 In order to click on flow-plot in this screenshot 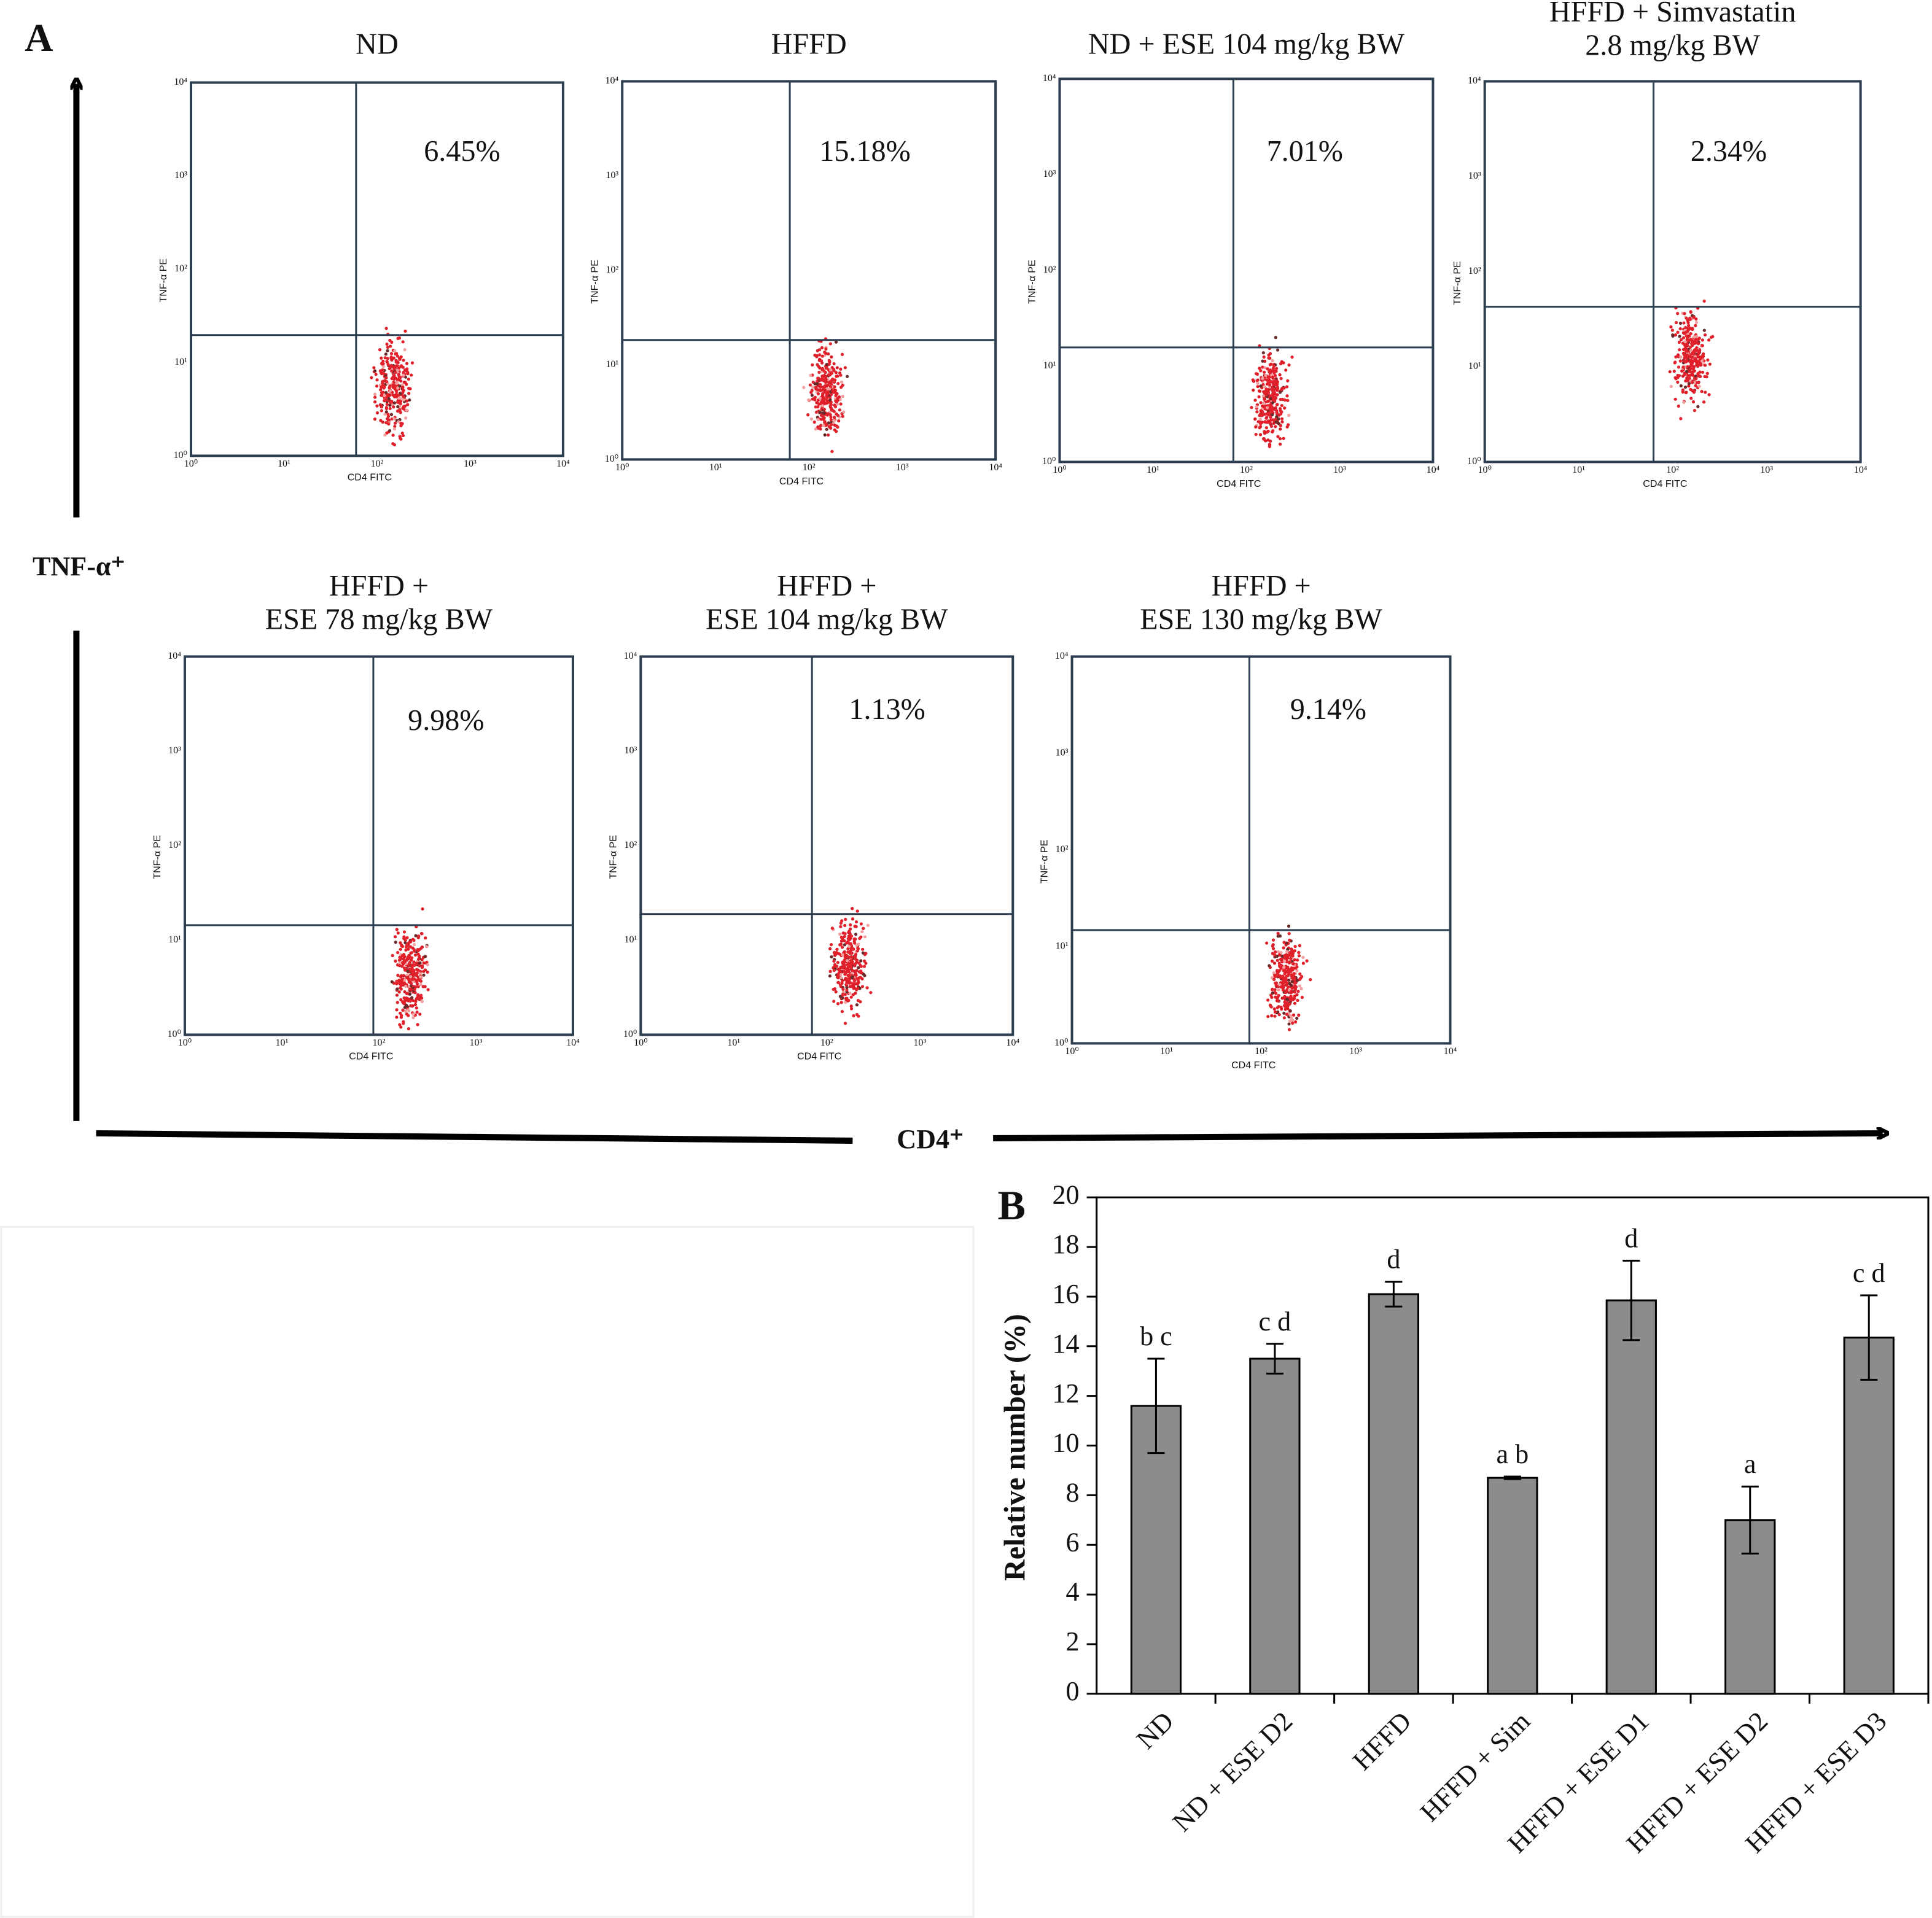, I will do `click(379, 845)`.